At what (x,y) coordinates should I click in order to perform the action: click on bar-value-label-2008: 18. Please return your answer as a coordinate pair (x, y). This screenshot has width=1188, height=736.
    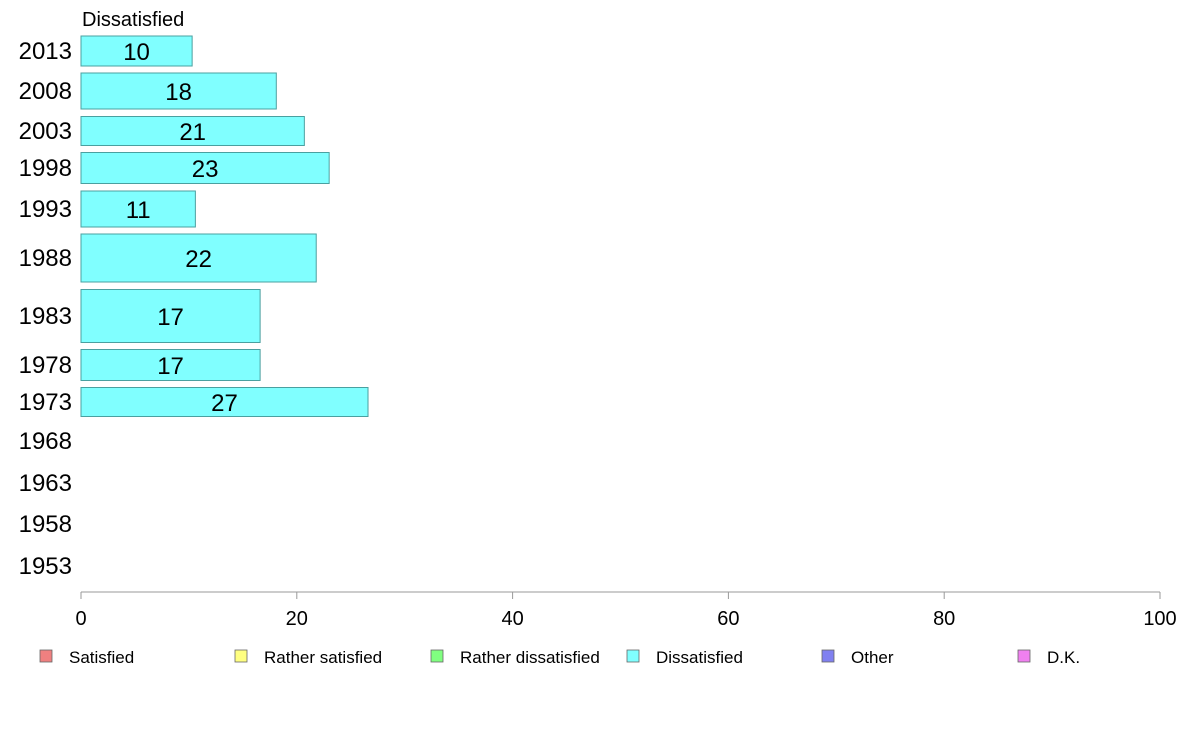
    Looking at the image, I should click on (178, 92).